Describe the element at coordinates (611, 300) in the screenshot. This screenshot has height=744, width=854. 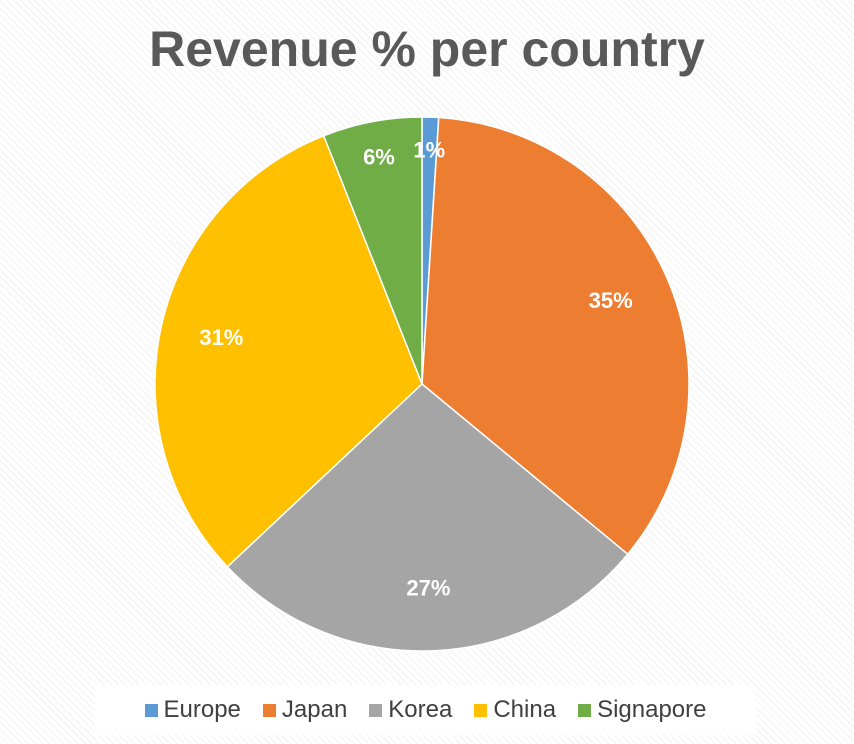
I see `data-label-japan: 35%` at that location.